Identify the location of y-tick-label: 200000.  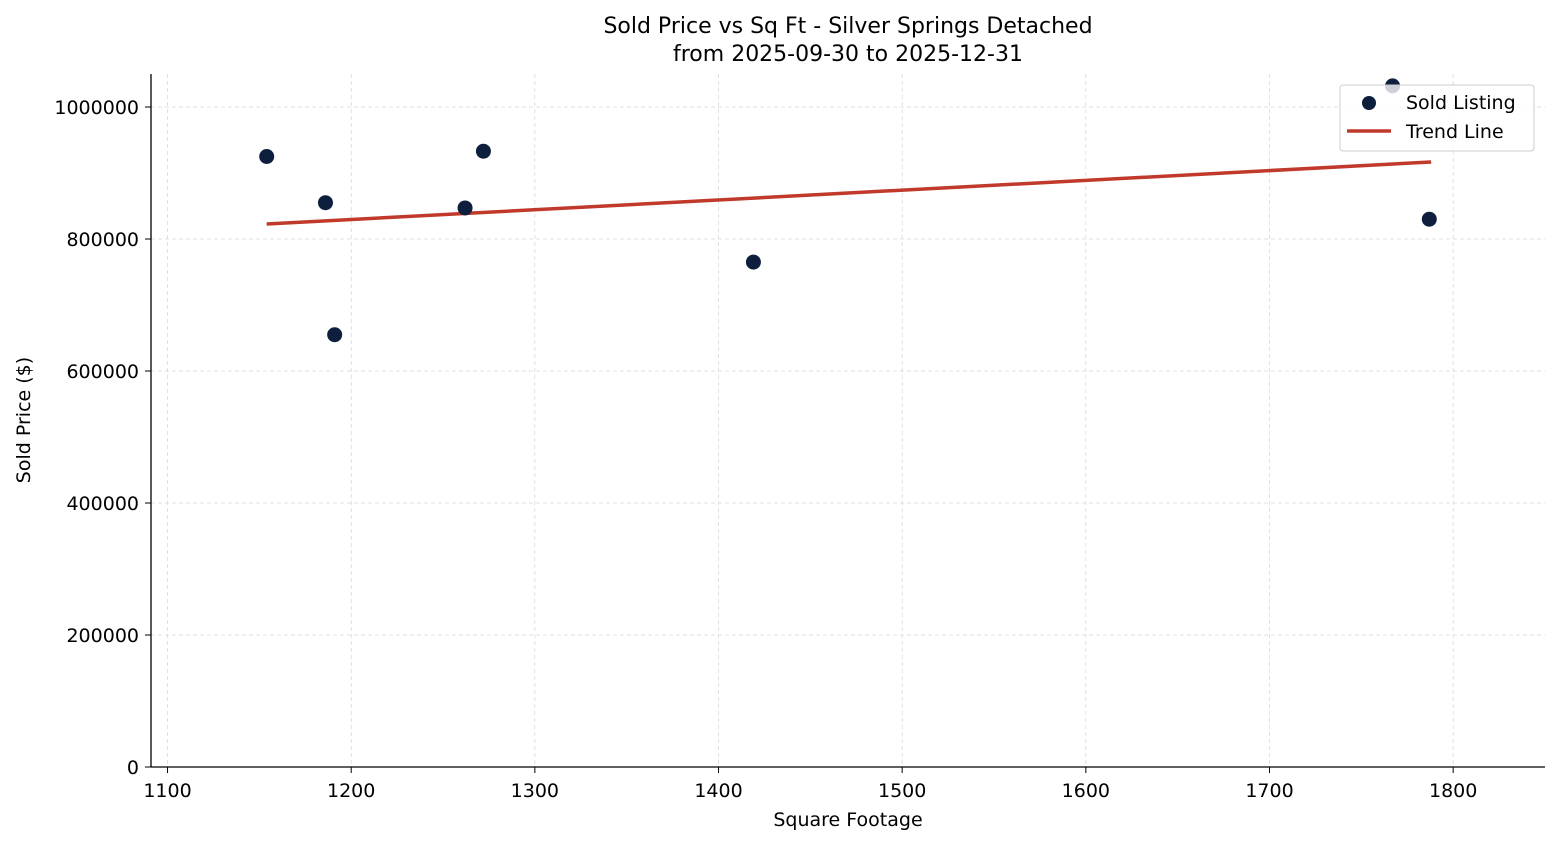
(102, 636).